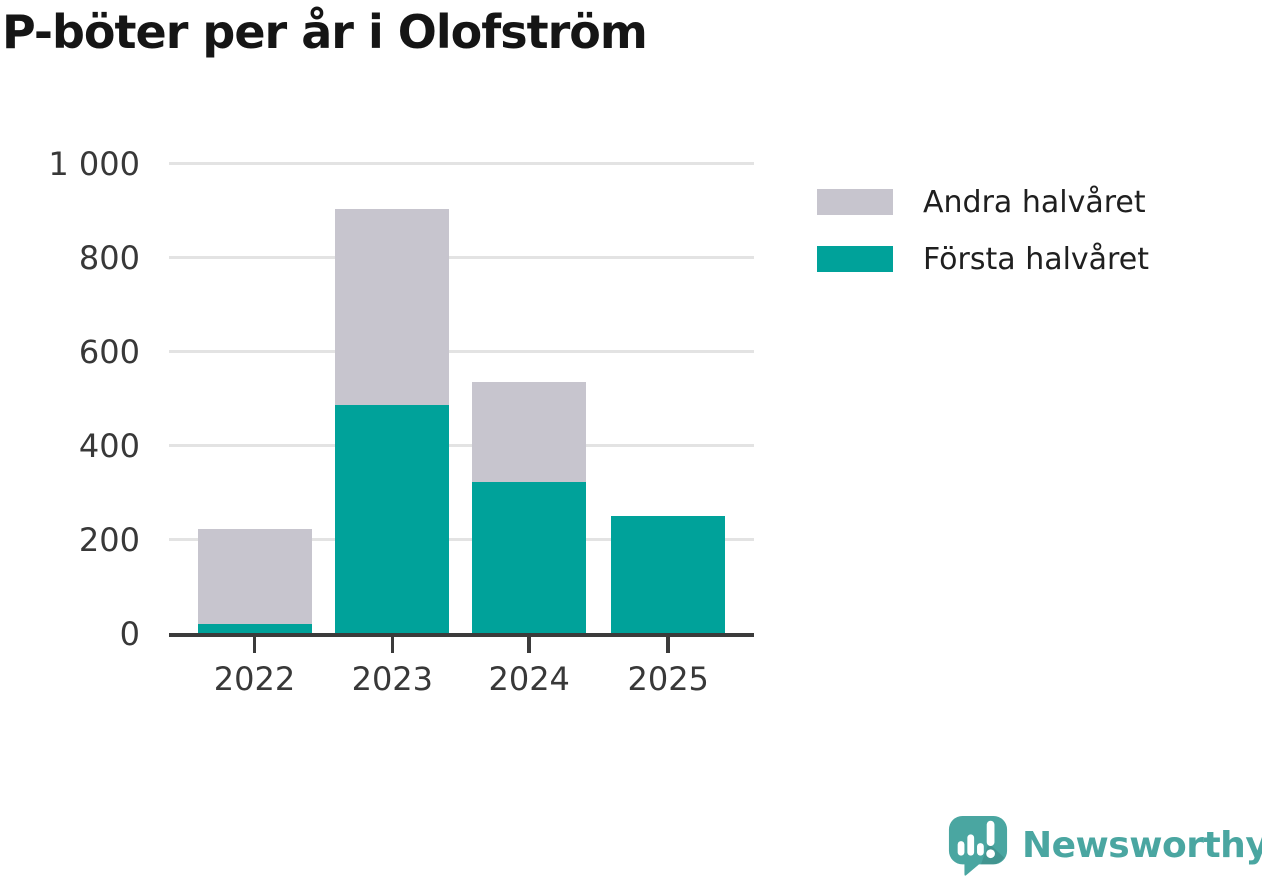  What do you see at coordinates (94, 163) in the screenshot?
I see `y-tick-label-1000: 1 000` at bounding box center [94, 163].